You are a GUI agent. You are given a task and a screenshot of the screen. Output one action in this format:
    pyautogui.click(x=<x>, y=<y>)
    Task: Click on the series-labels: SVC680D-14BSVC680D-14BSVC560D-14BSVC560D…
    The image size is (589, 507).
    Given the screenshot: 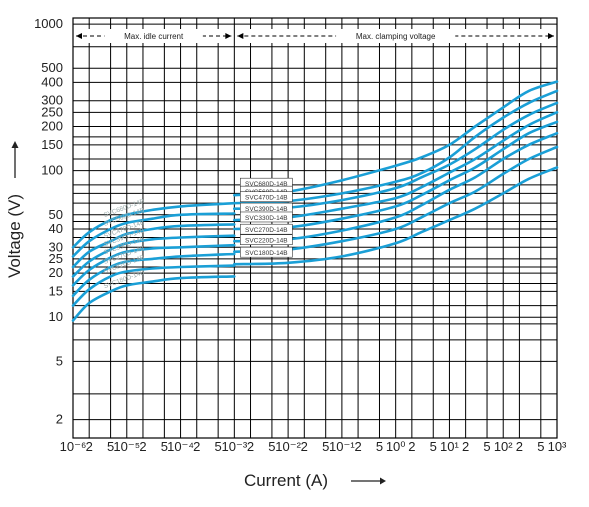 What is the action you would take?
    pyautogui.click(x=198, y=233)
    